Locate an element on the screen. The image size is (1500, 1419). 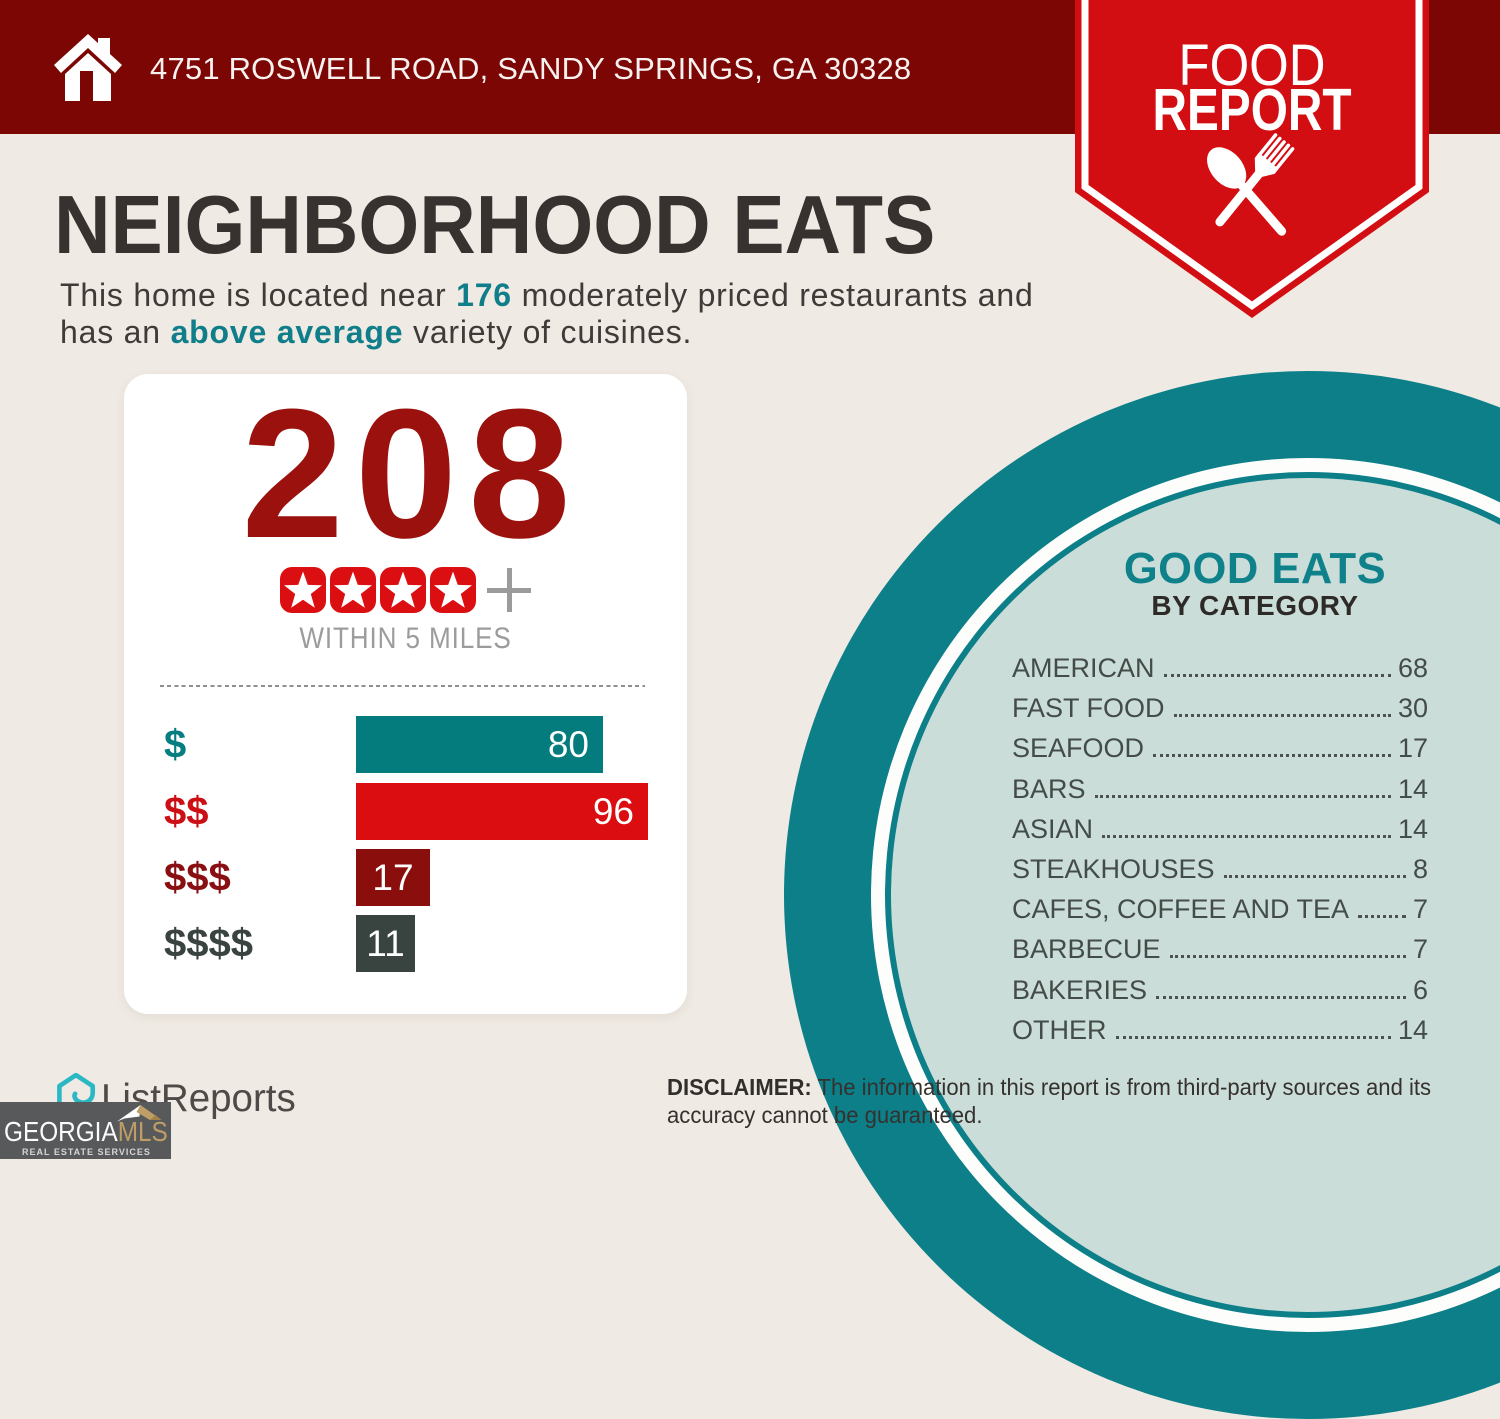
svg-text: FOOD is located at coordinates (1252, 65).